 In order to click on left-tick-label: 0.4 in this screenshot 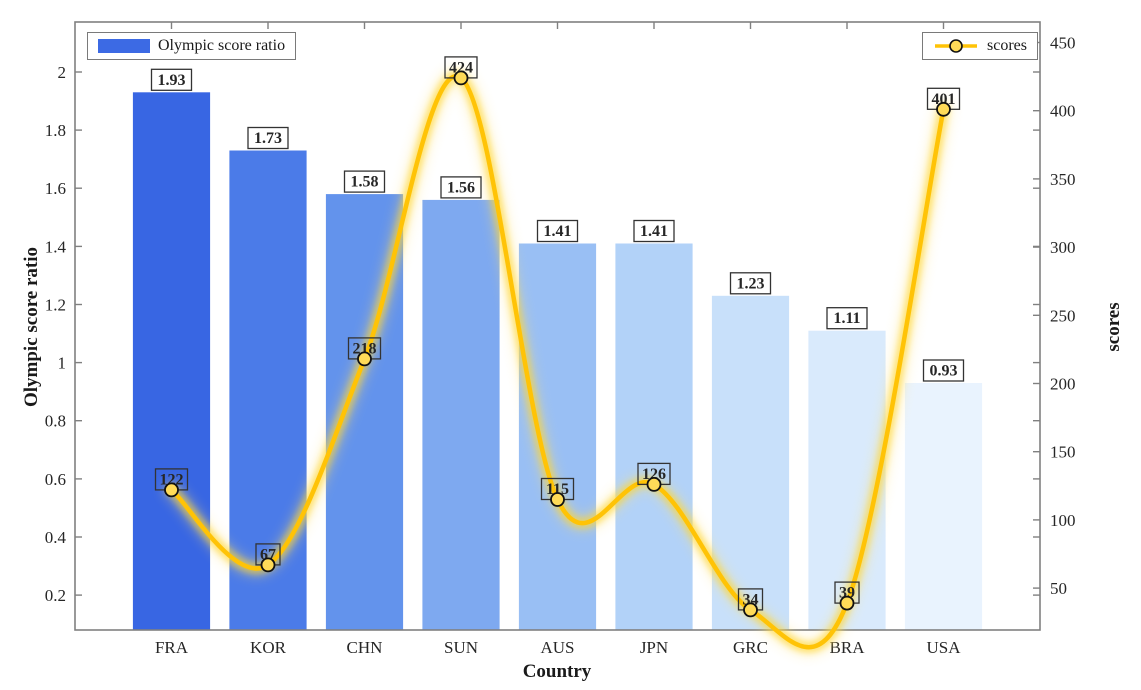, I will do `click(56, 537)`.